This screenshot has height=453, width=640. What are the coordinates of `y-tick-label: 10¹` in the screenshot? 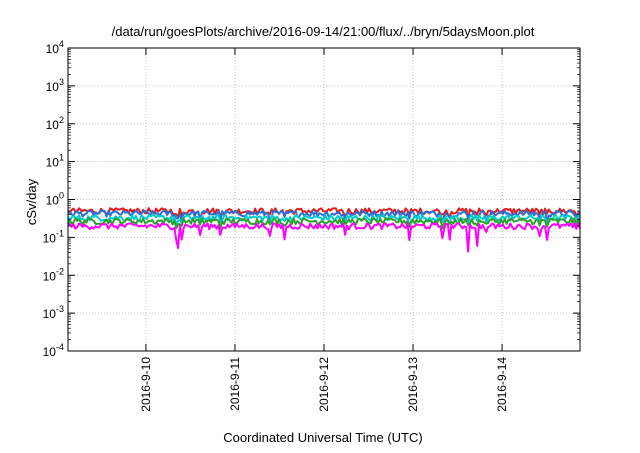 It's located at (55, 161).